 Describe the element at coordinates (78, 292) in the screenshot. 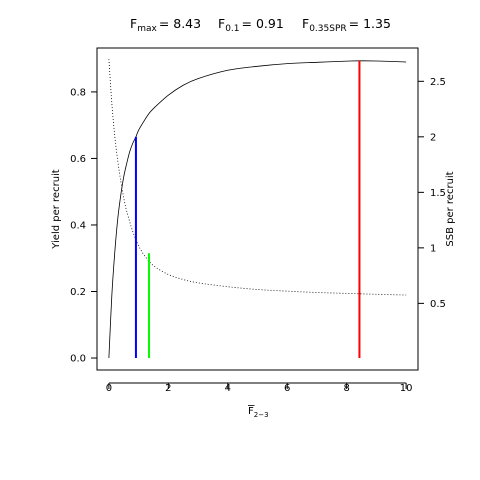

I see `y-left-tick-label: 0.2` at that location.